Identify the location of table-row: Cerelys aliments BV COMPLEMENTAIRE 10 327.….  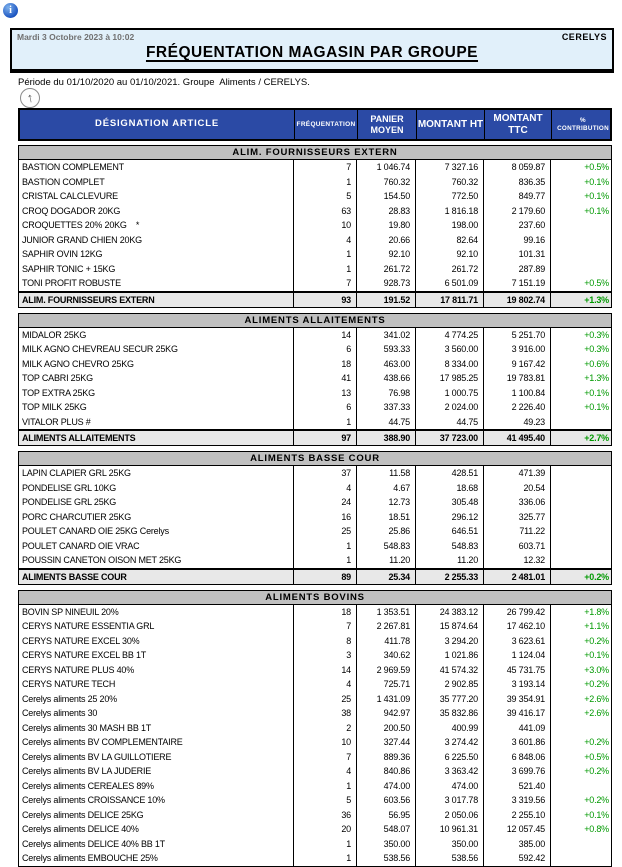
(315, 742).